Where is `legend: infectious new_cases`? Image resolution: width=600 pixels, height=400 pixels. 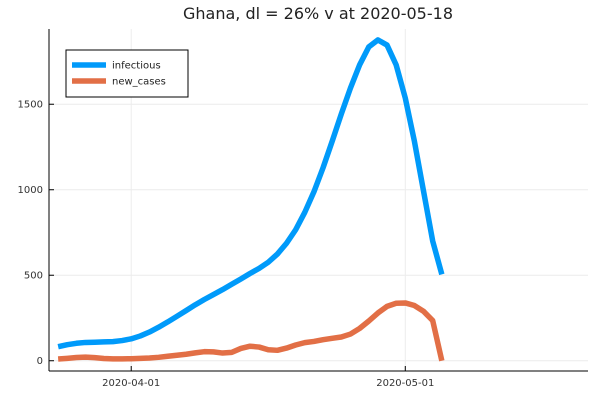 legend: infectious new_cases is located at coordinates (127, 73).